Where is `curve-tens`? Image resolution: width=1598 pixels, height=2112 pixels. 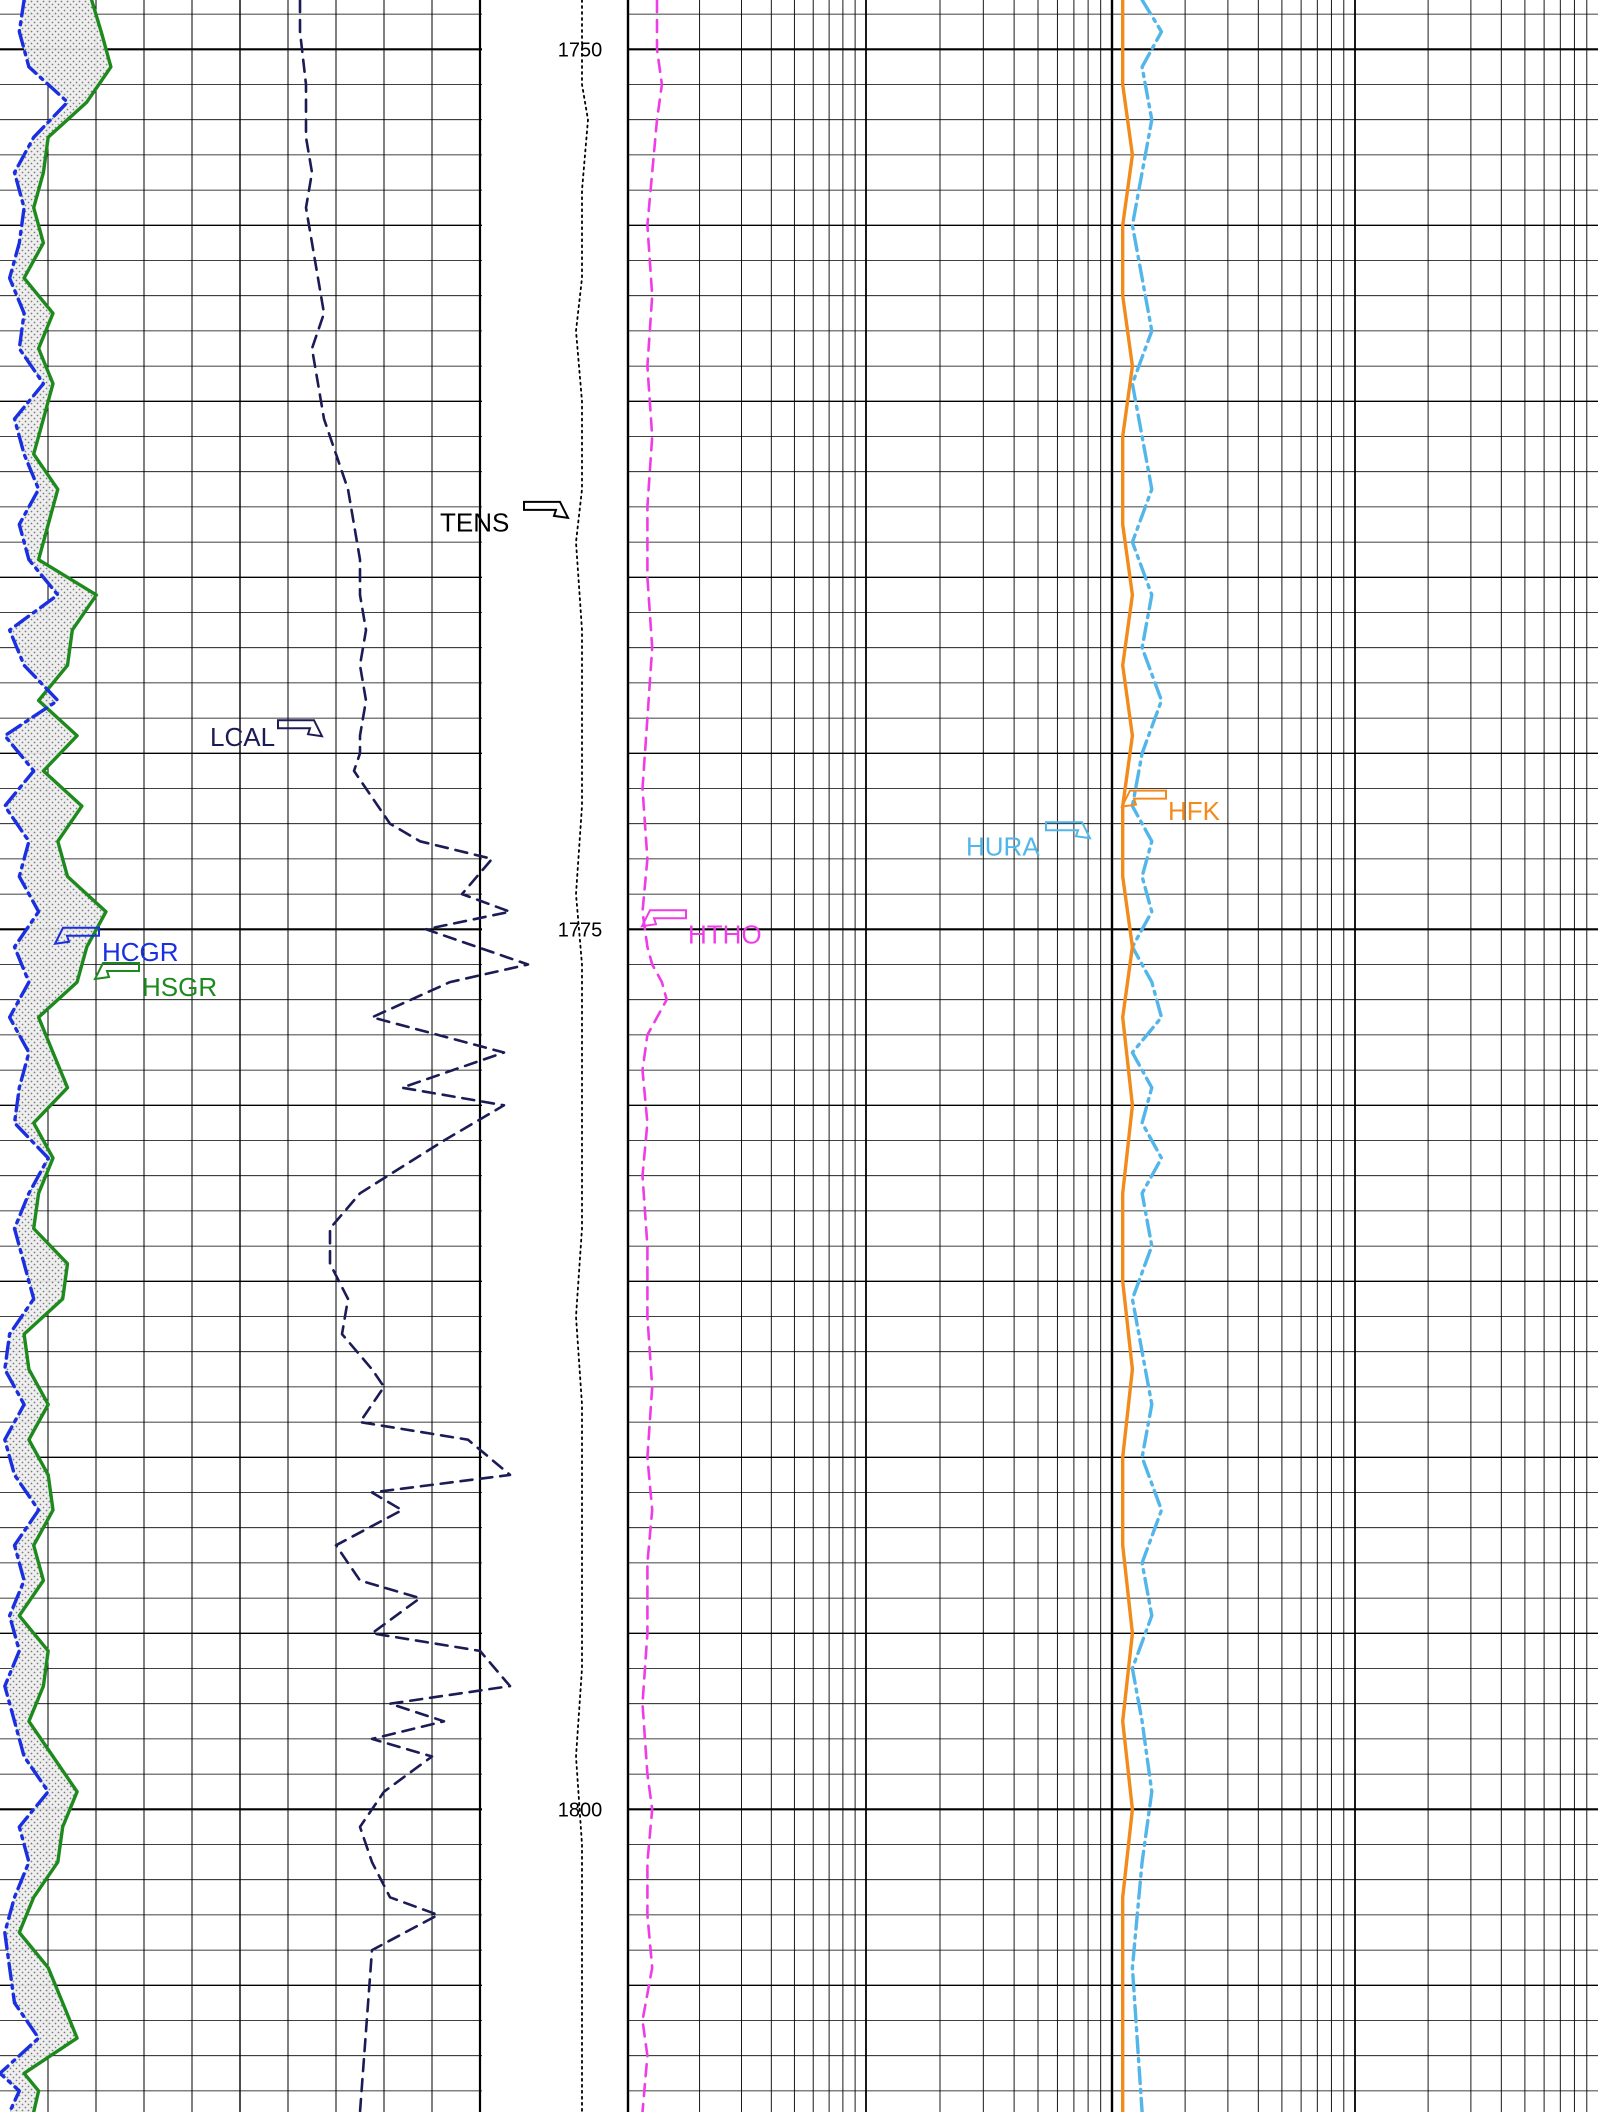 curve-tens is located at coordinates (582, 1056).